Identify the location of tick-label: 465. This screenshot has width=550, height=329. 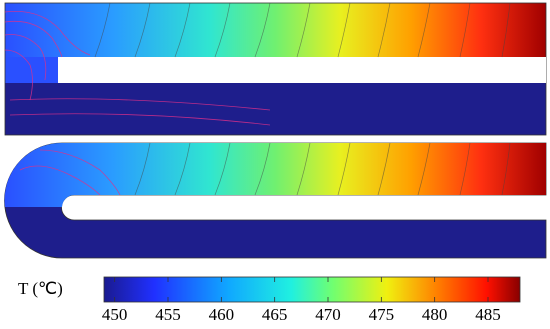
(275, 314).